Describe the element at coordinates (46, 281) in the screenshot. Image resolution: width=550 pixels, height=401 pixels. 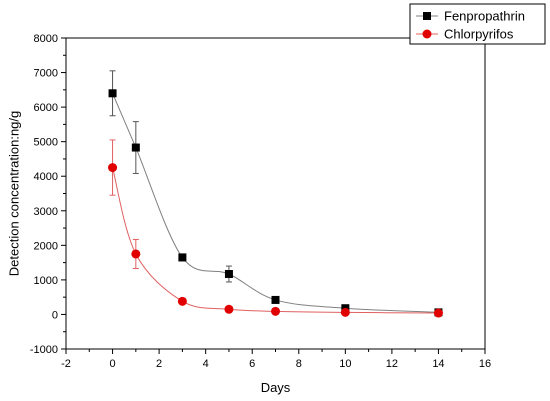
I see `y-tick-label: 1000` at that location.